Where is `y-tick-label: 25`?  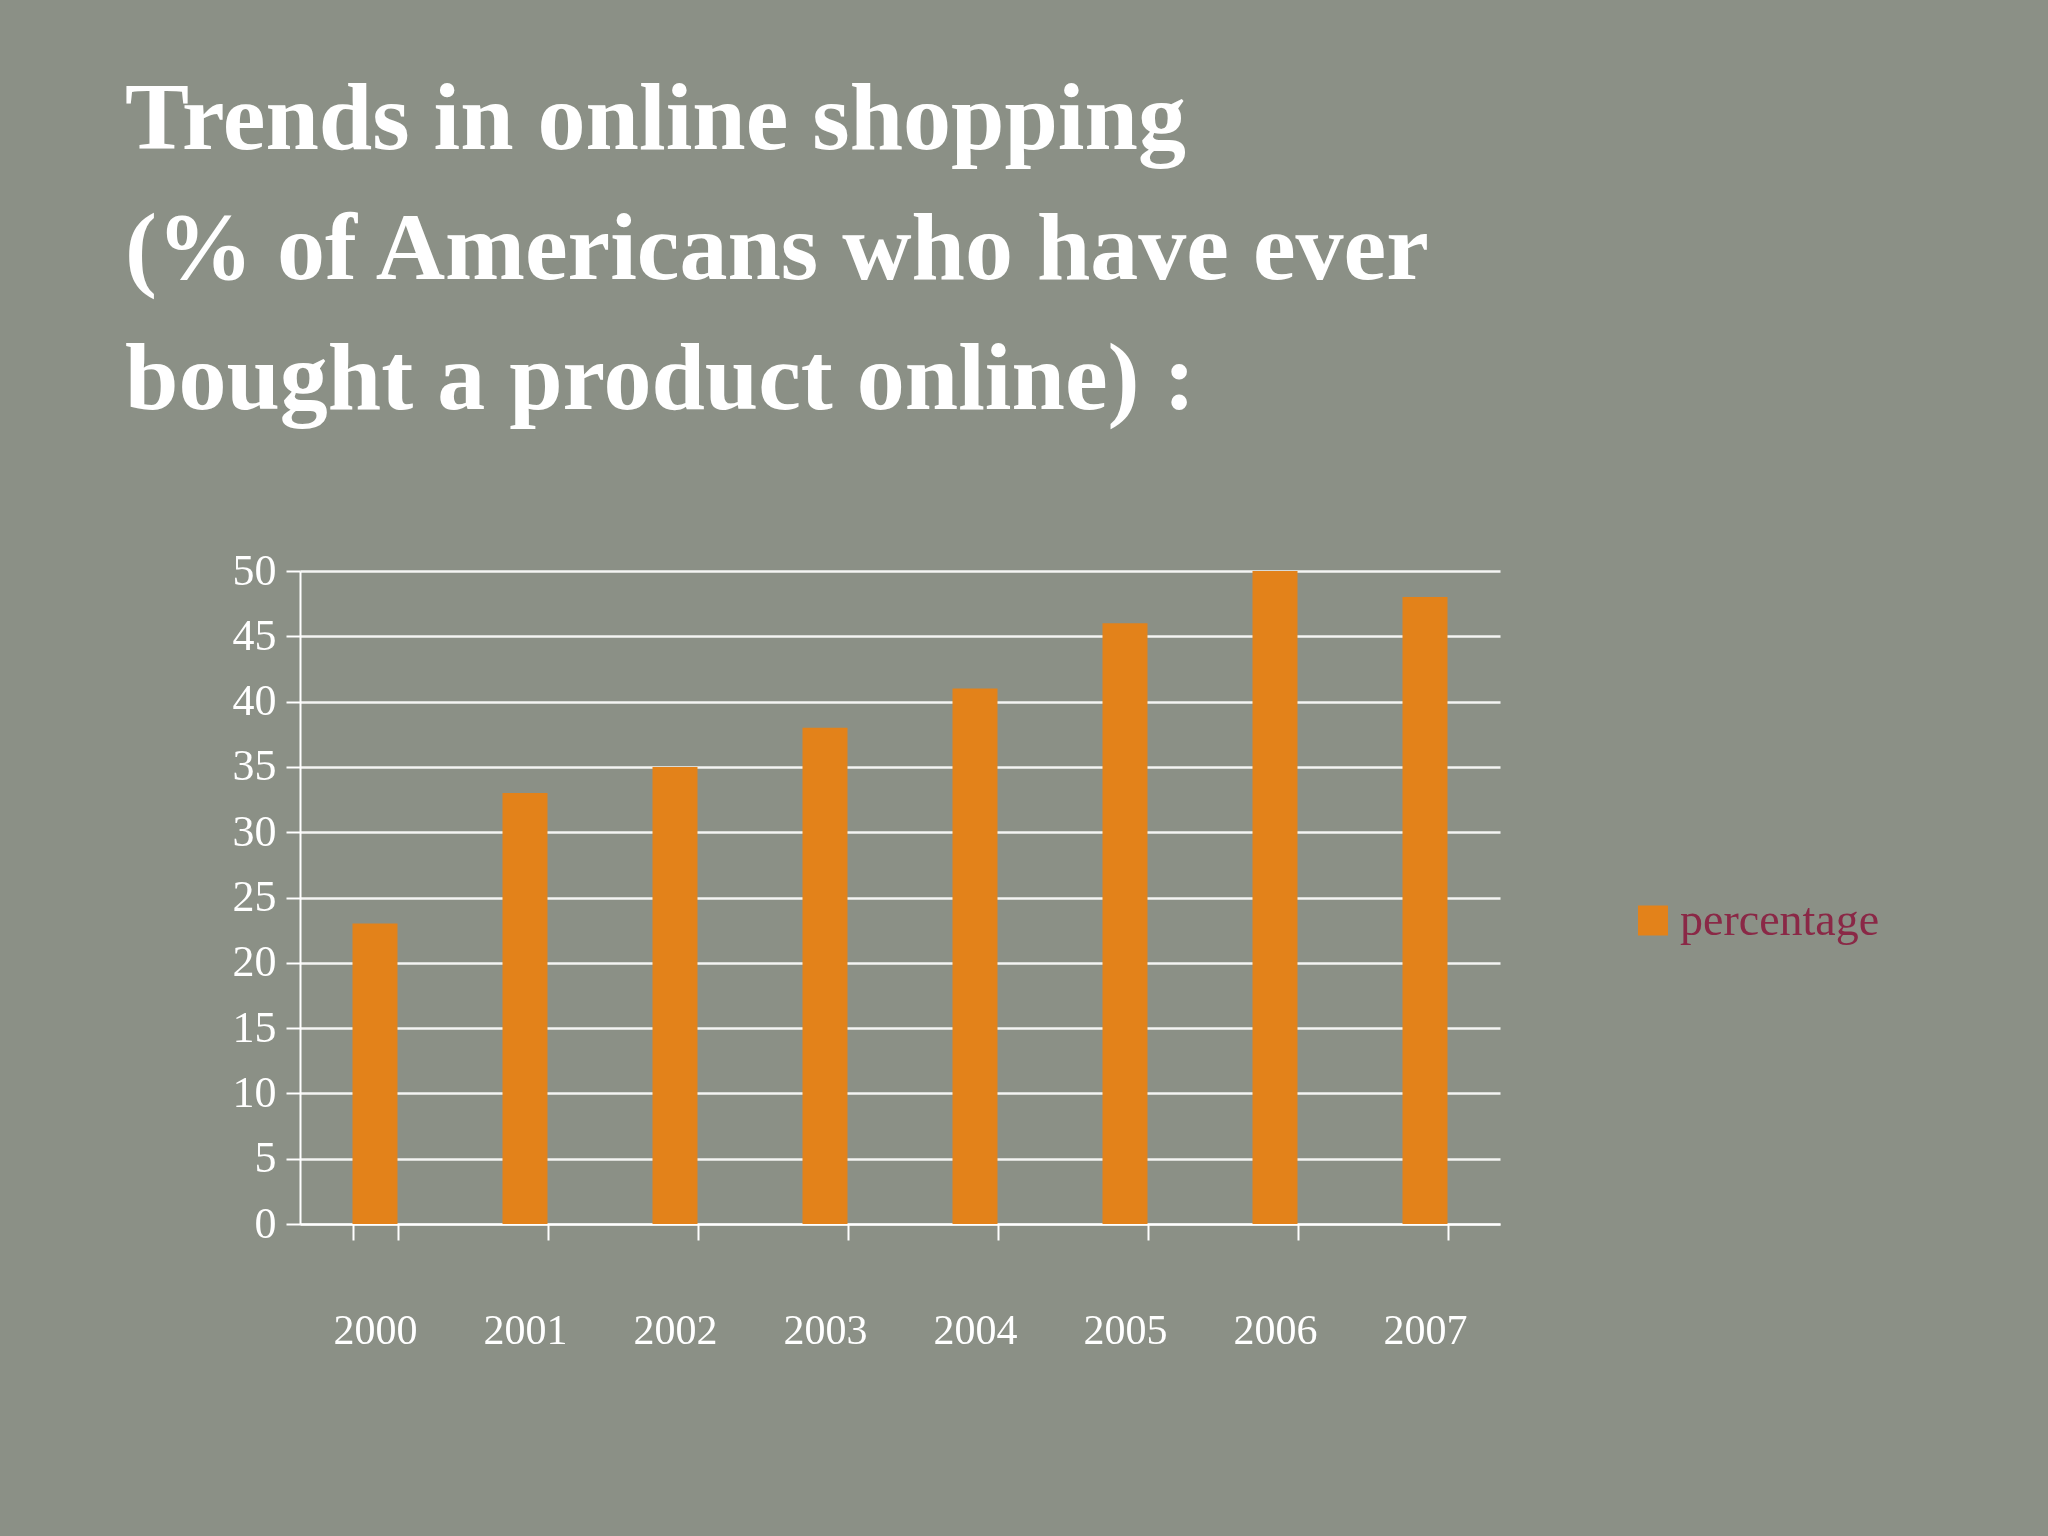 y-tick-label: 25 is located at coordinates (254, 896).